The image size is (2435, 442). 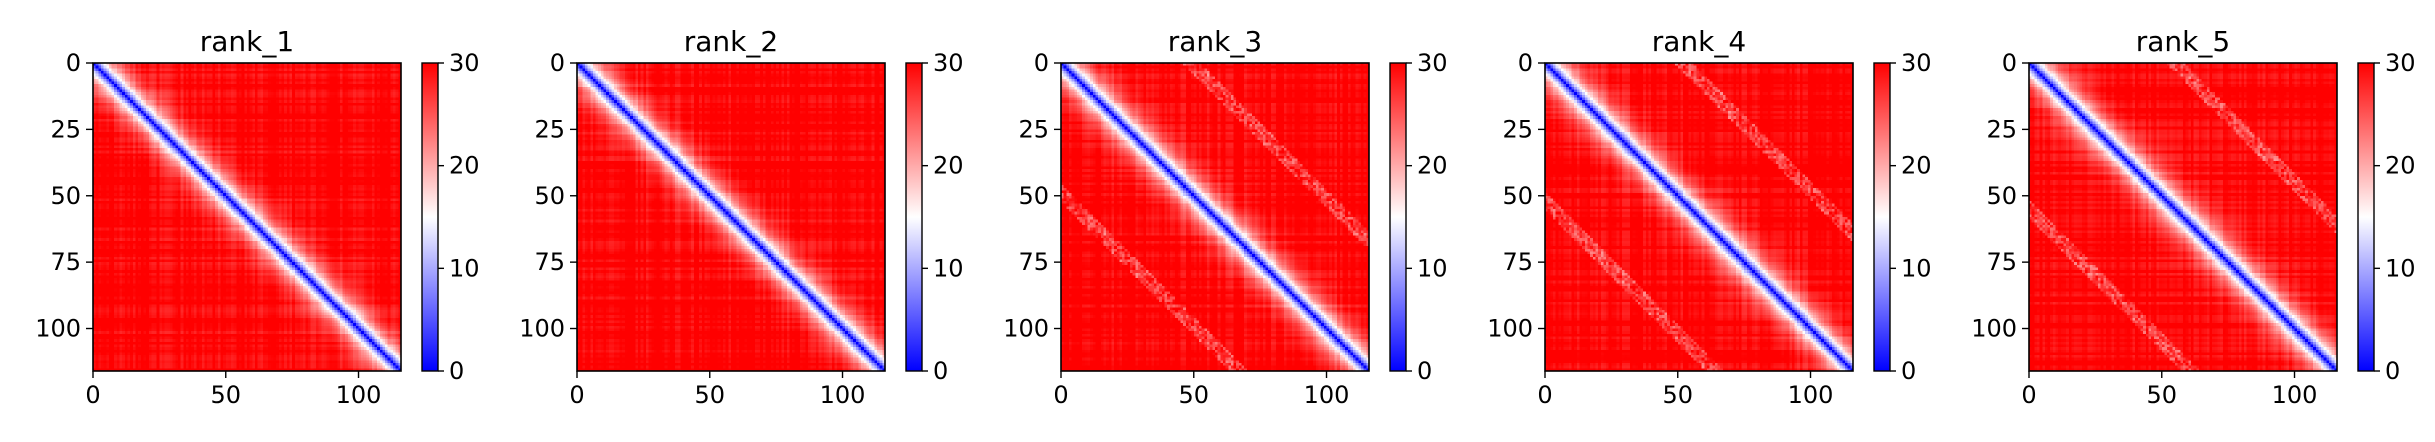 I want to click on panel-title: rank_3, so click(x=1215, y=41).